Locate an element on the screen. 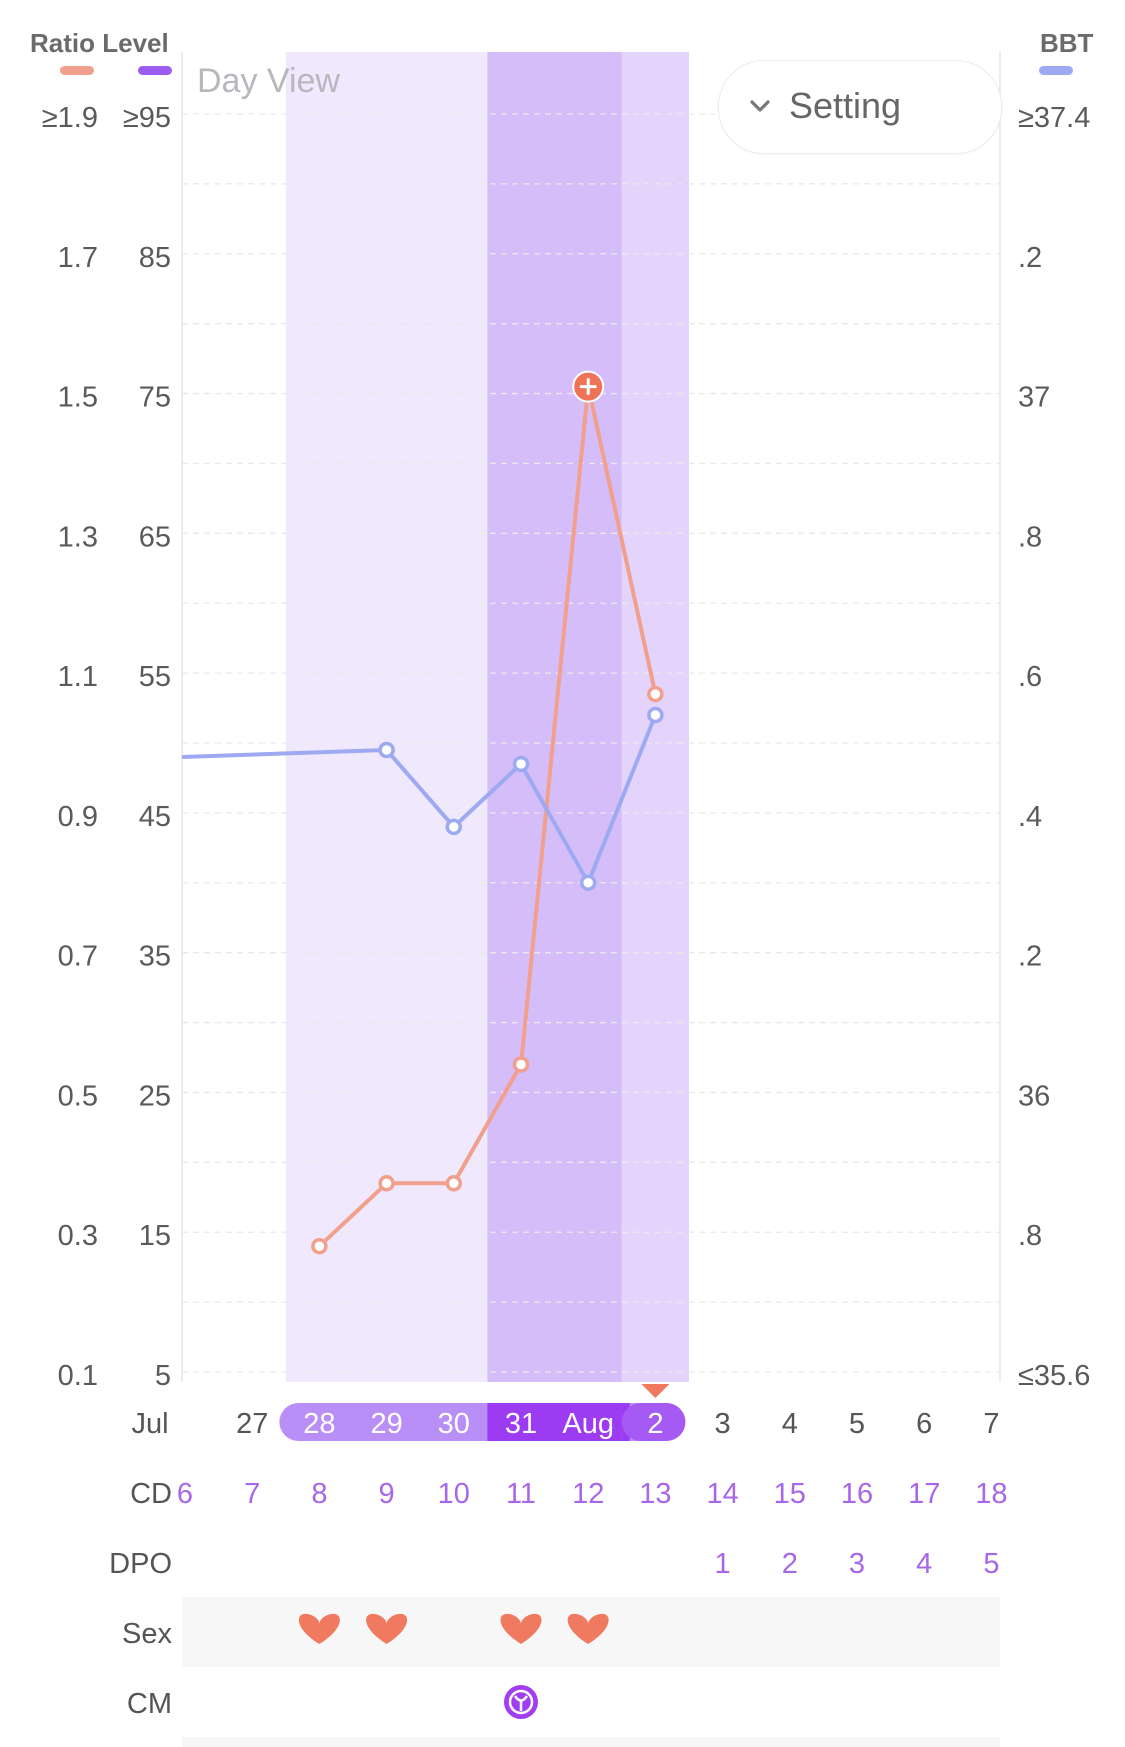 The image size is (1125, 1747). level-tick-label: 25 is located at coordinates (155, 1096).